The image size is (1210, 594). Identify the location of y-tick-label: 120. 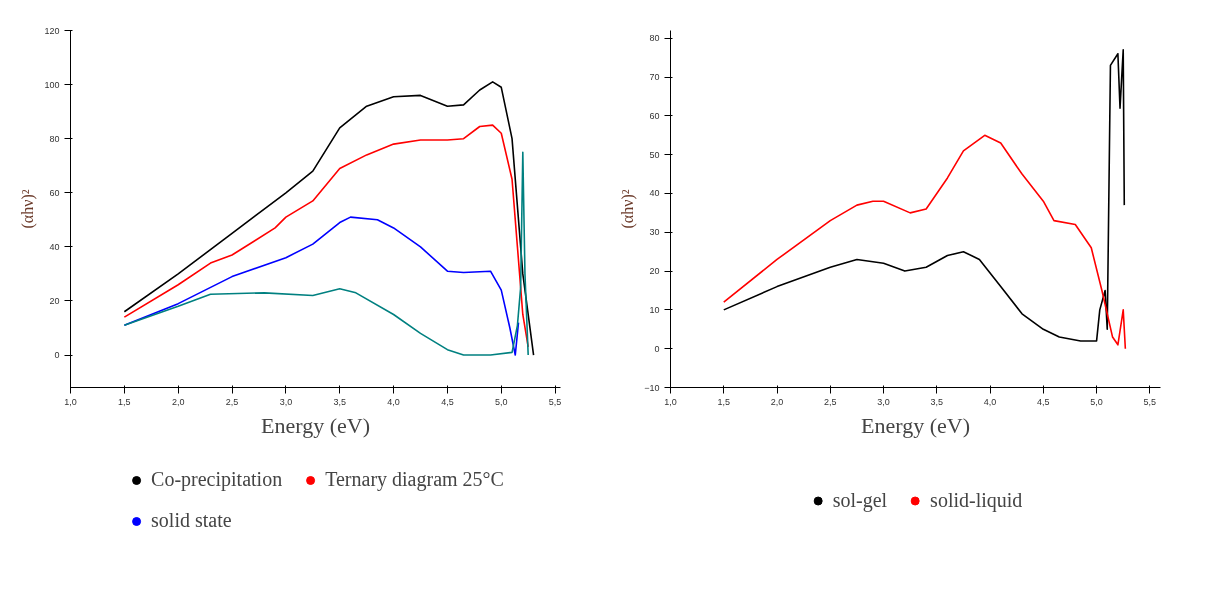
(52, 30).